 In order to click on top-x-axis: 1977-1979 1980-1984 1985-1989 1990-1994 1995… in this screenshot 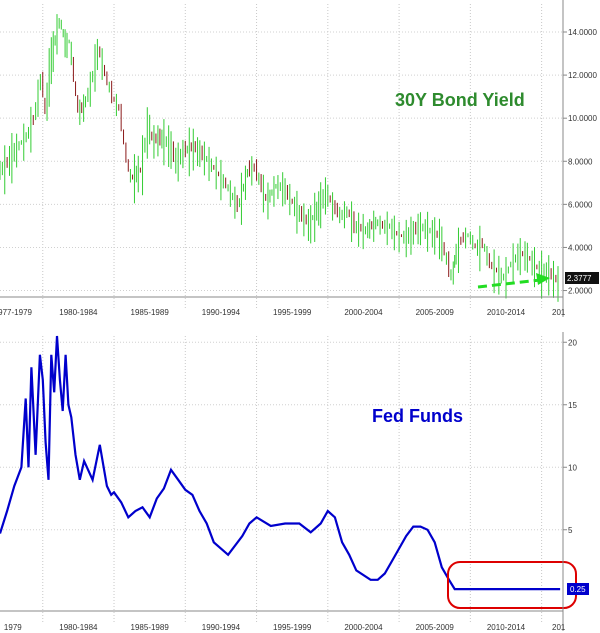, I will do `click(283, 306)`.